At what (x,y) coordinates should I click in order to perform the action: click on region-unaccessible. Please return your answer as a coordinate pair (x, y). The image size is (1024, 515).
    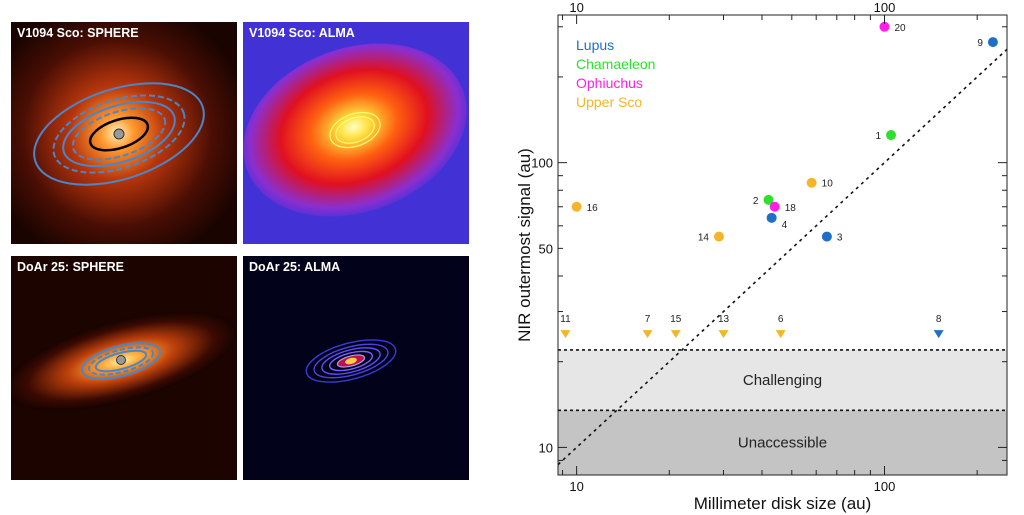
    Looking at the image, I should click on (782, 442).